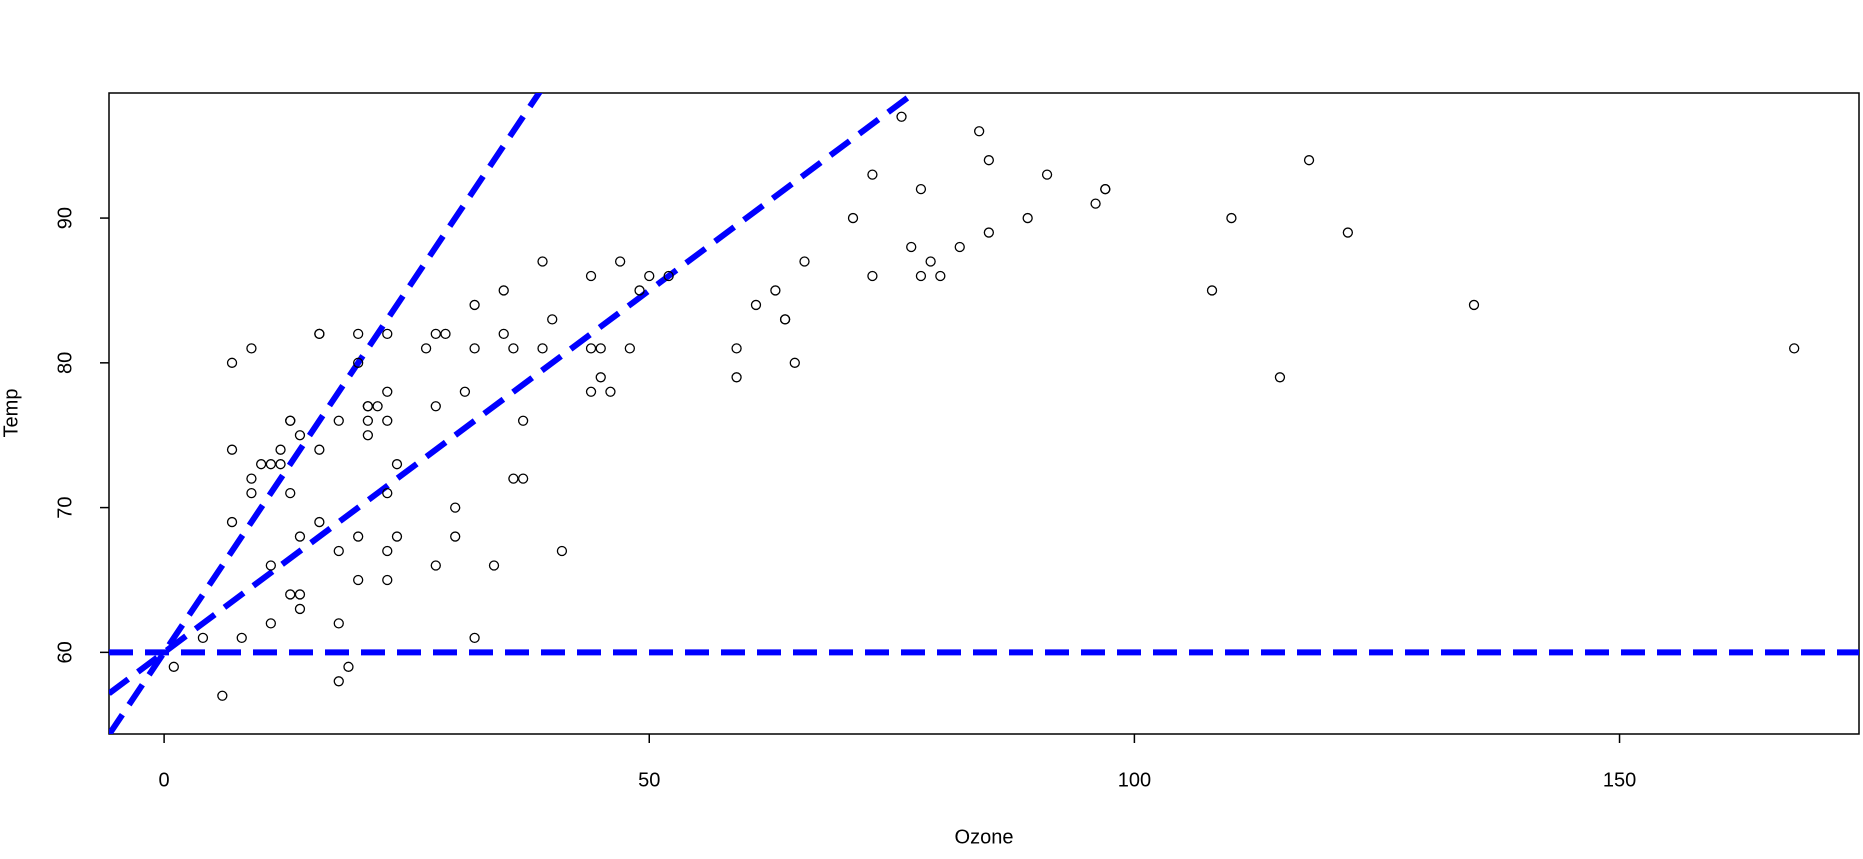 Image resolution: width=1863 pixels, height=859 pixels. What do you see at coordinates (1134, 780) in the screenshot?
I see `x-tick-label: 100` at bounding box center [1134, 780].